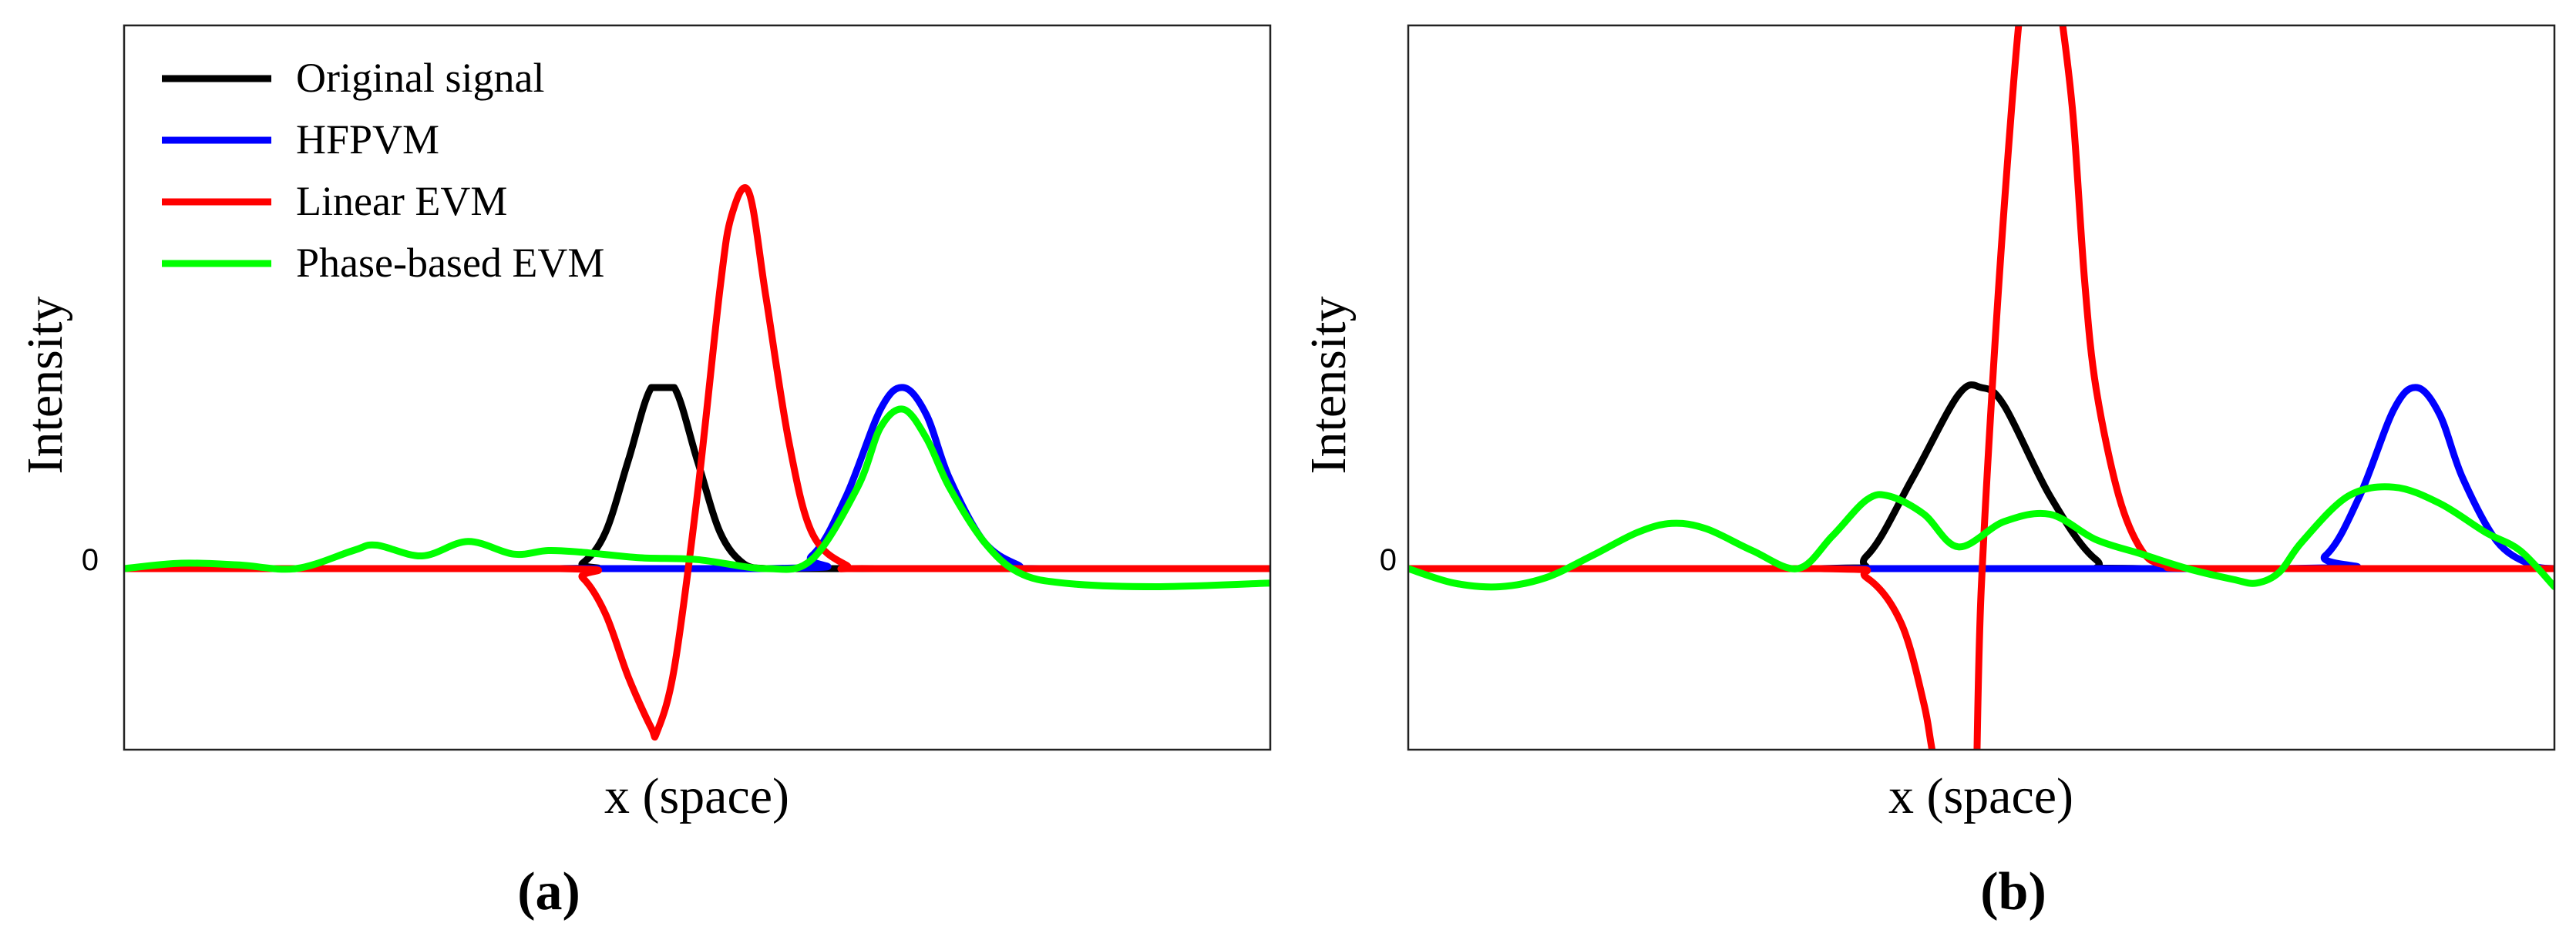 The height and width of the screenshot is (950, 2576). Describe the element at coordinates (45, 386) in the screenshot. I see `y-axis-label-a: Intensity` at that location.